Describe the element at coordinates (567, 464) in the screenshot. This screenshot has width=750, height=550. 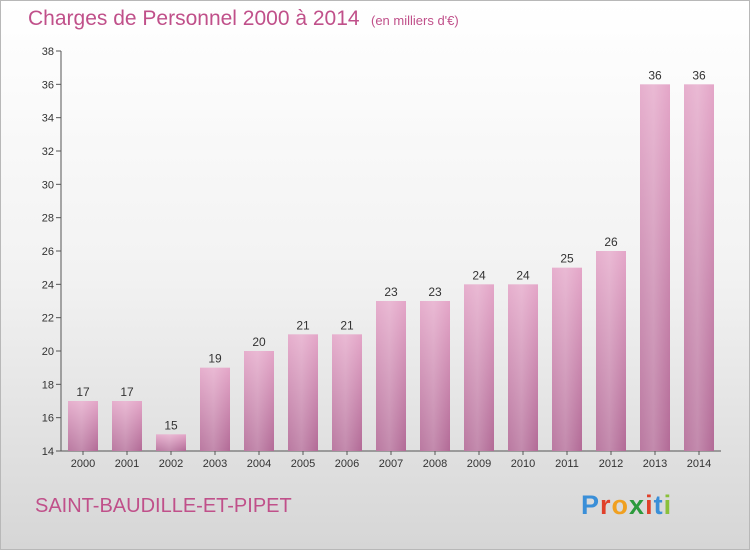
I see `x-tick-label: 2011` at that location.